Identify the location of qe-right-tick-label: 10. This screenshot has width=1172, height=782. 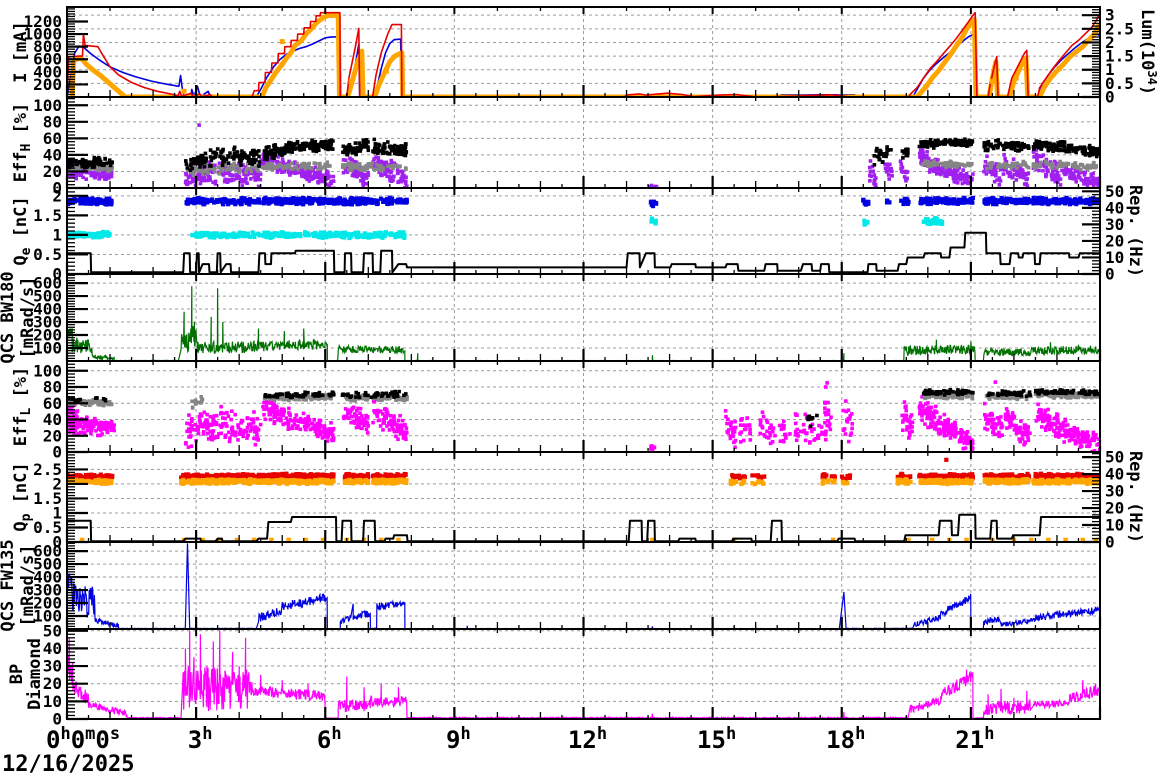
(1114, 257).